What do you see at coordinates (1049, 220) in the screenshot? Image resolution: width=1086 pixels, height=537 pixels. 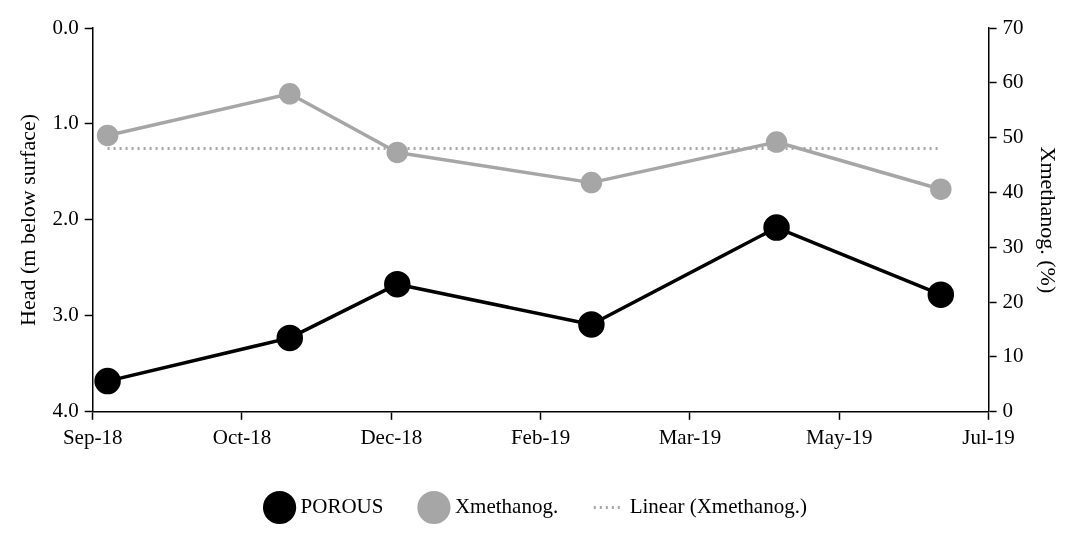 I see `y2-axis-title: Xmethanog. (%)` at bounding box center [1049, 220].